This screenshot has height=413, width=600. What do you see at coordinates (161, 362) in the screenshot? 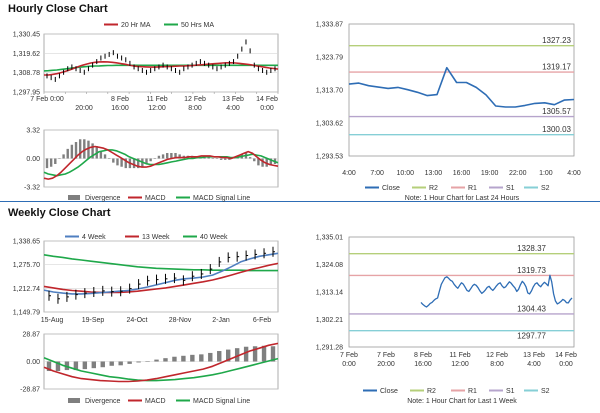
I see `weekly-macd-line` at bounding box center [161, 362].